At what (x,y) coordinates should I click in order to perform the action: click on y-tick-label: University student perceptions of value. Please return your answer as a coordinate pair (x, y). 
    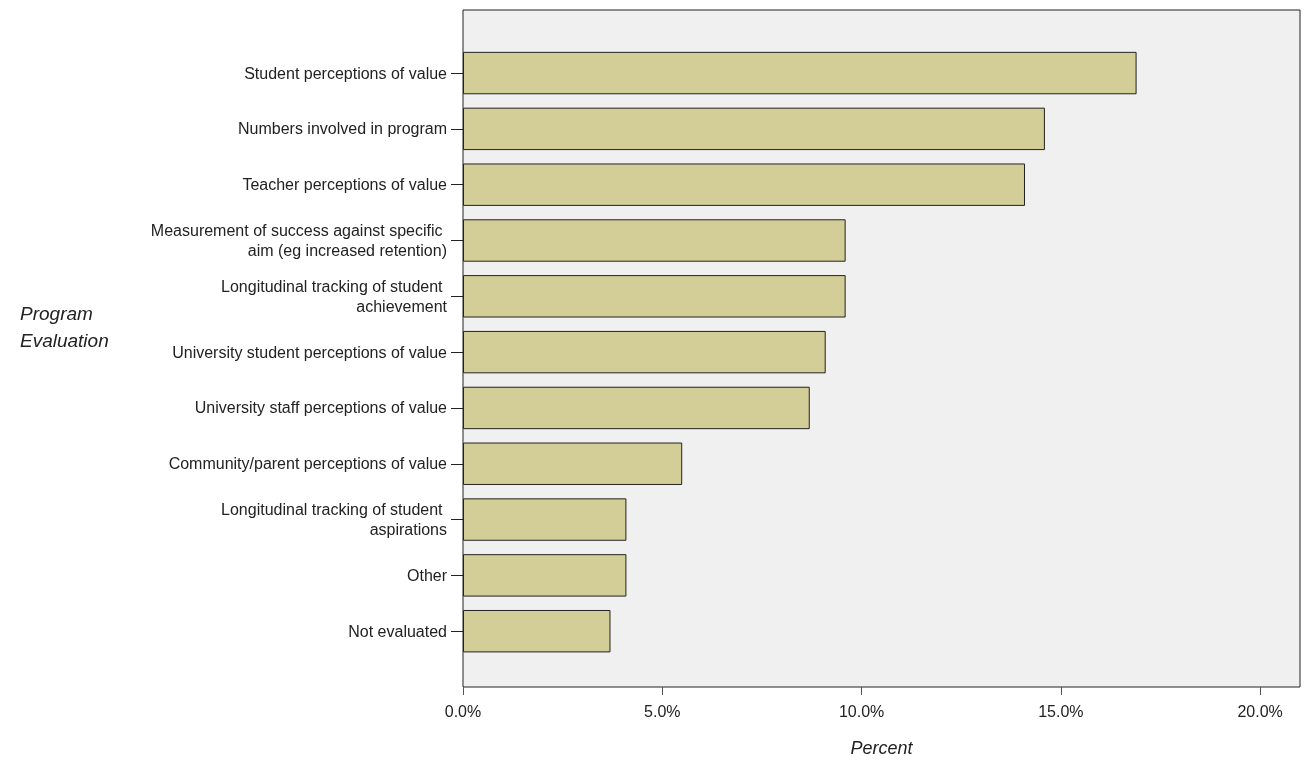
    Looking at the image, I should click on (310, 352).